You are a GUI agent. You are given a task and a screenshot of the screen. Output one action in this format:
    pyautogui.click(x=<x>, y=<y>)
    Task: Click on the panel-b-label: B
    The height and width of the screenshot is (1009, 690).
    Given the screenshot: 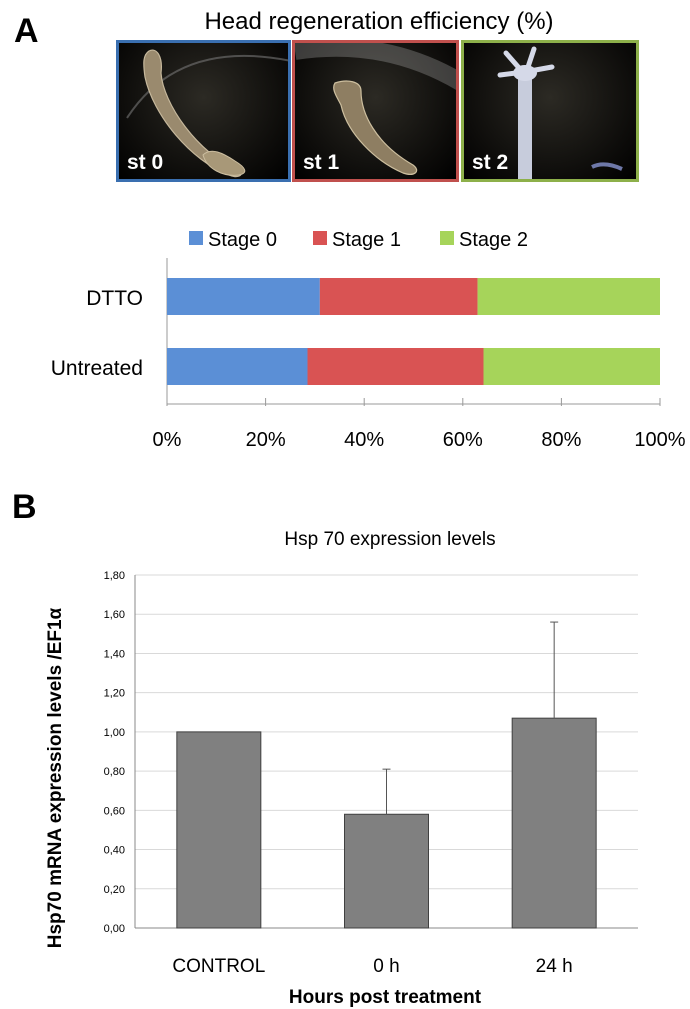 What is the action you would take?
    pyautogui.click(x=24, y=507)
    